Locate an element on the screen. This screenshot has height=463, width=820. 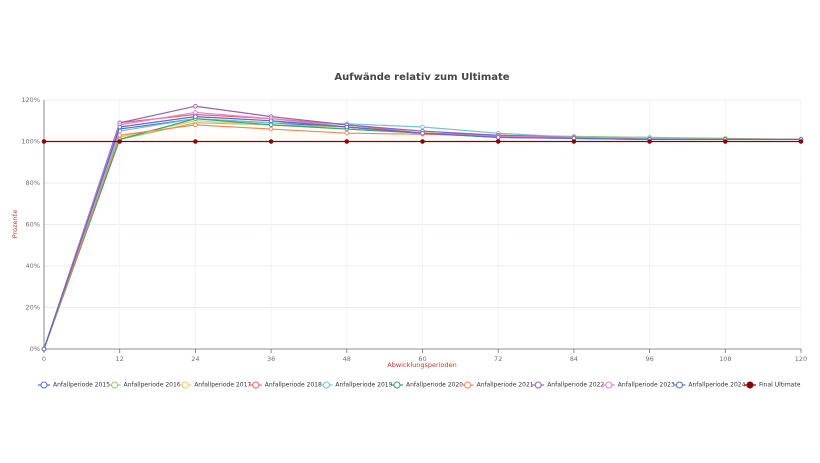
legend-label: Anfallperiode 2022 is located at coordinates (575, 385).